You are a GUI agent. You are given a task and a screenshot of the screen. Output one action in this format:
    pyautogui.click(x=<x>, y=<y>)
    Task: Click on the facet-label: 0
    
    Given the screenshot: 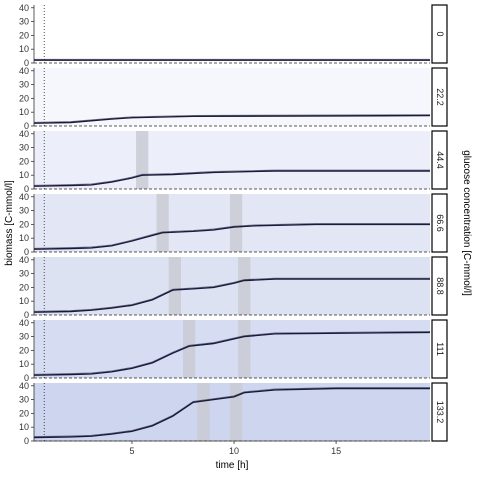 What is the action you would take?
    pyautogui.click(x=440, y=33)
    